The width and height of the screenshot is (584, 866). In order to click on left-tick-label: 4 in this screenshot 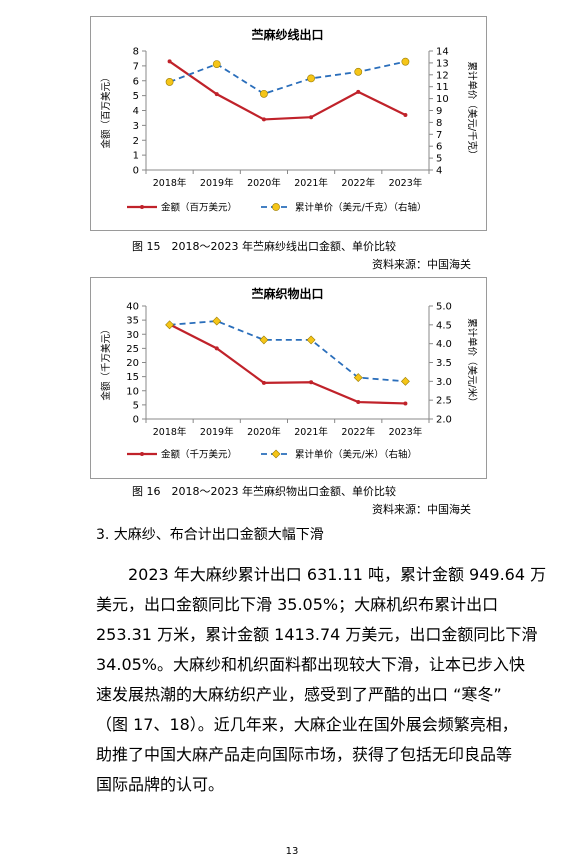, I will do `click(136, 111)`.